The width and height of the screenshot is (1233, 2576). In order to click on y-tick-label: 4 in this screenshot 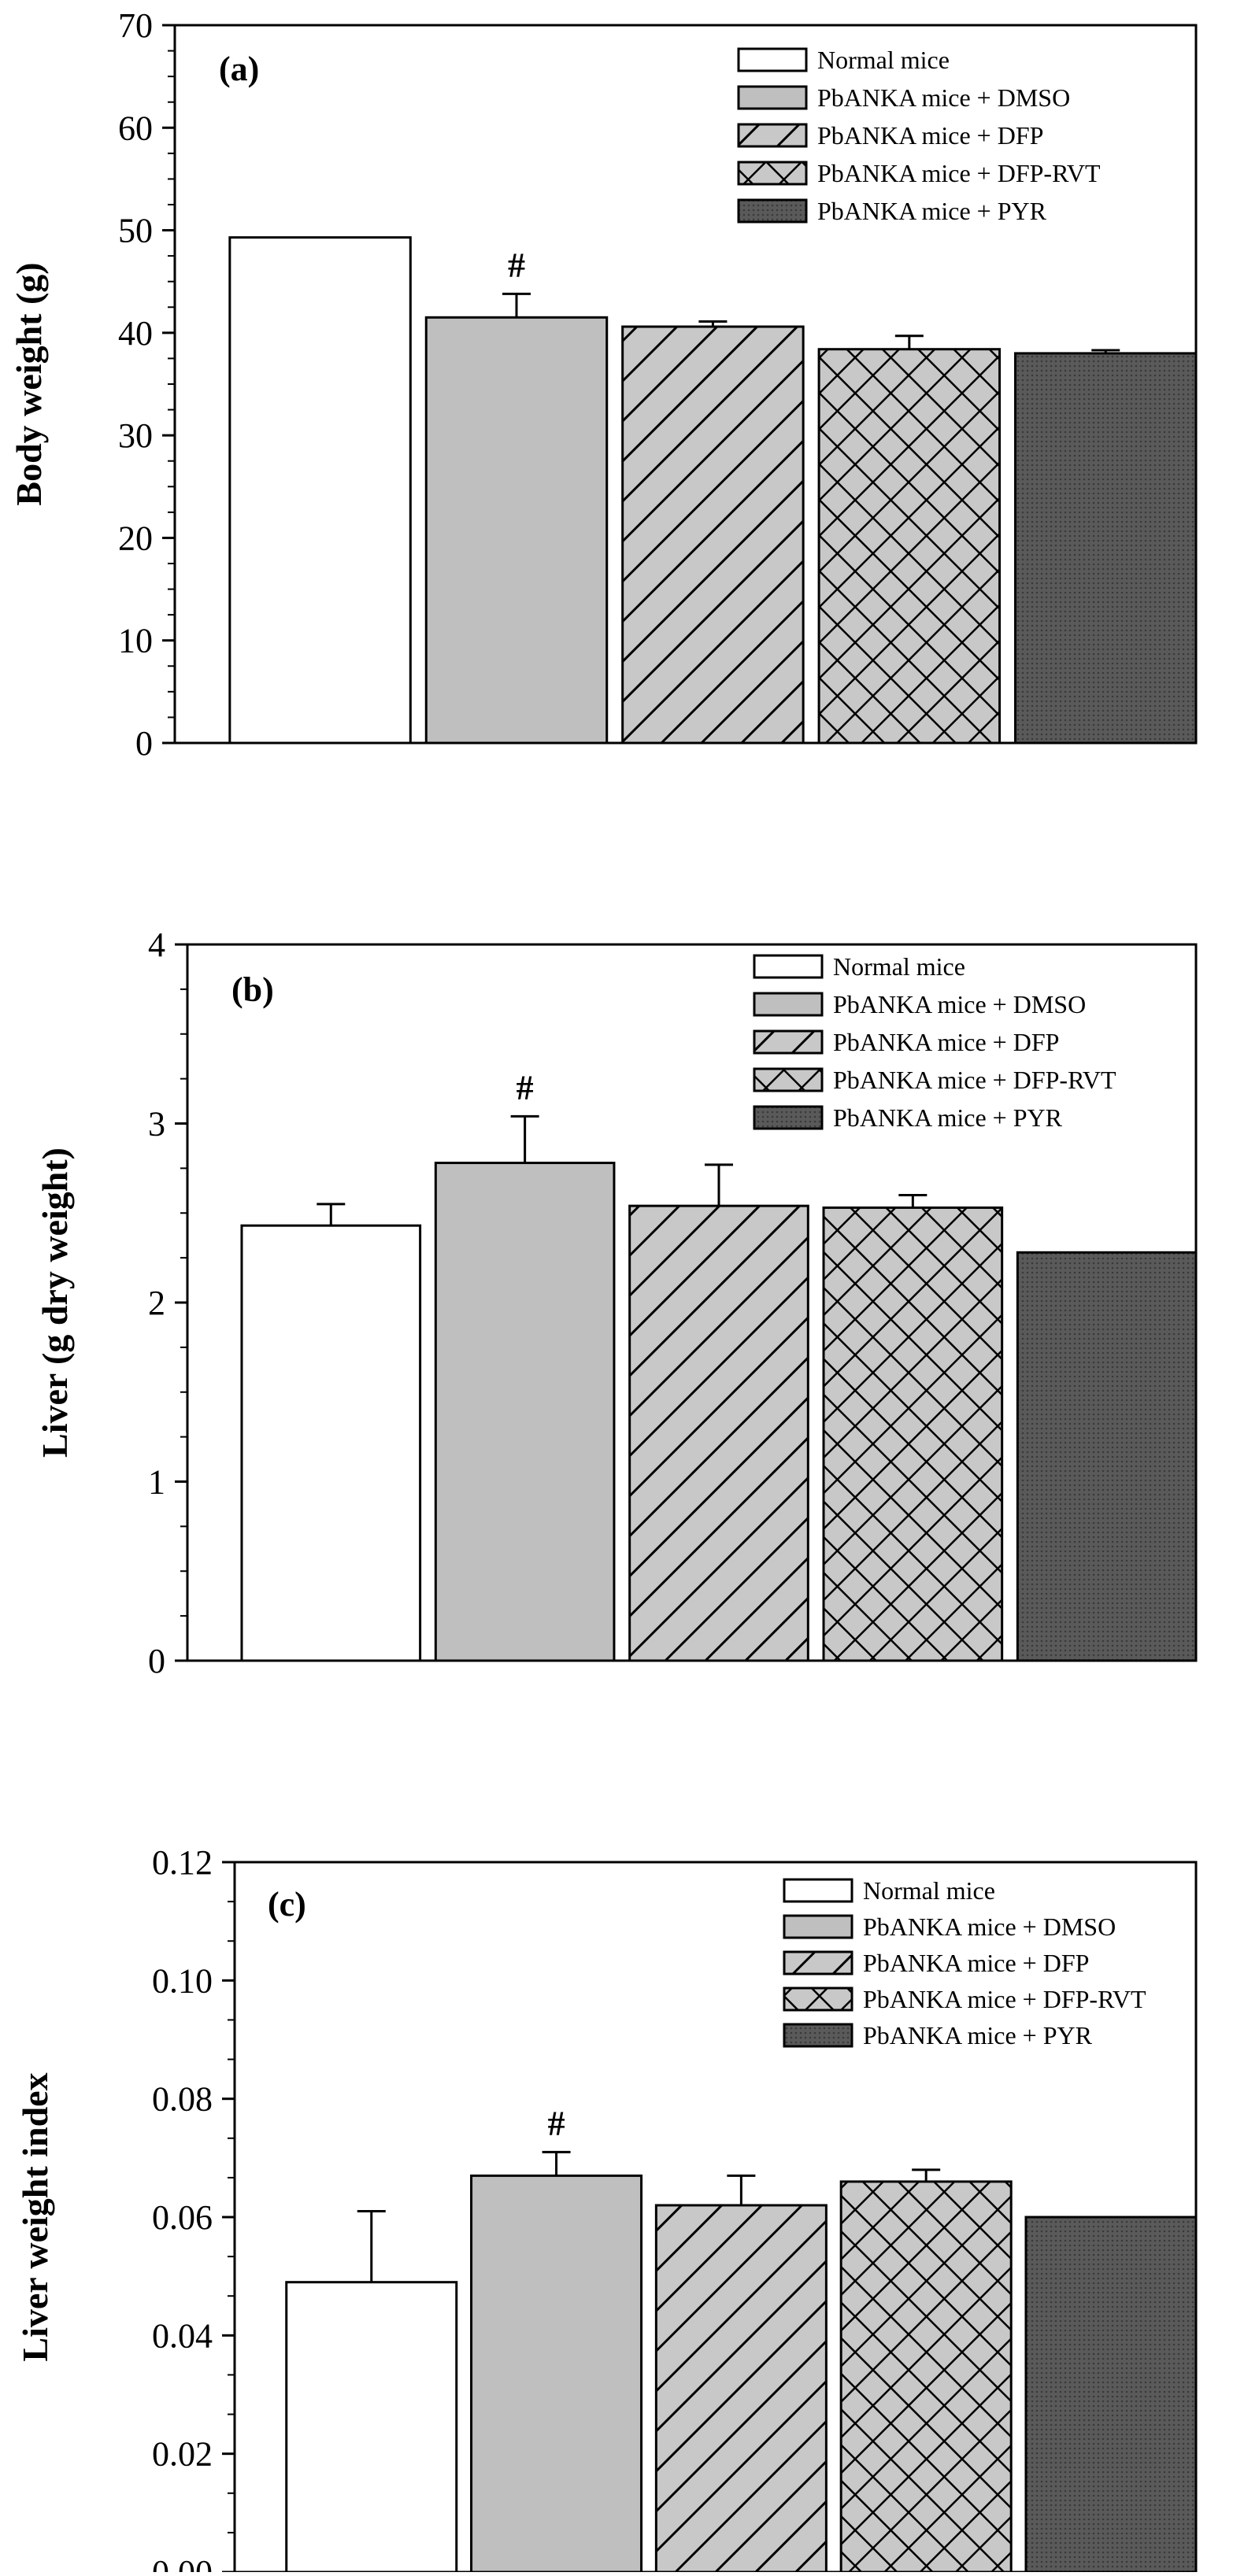, I will do `click(156, 945)`.